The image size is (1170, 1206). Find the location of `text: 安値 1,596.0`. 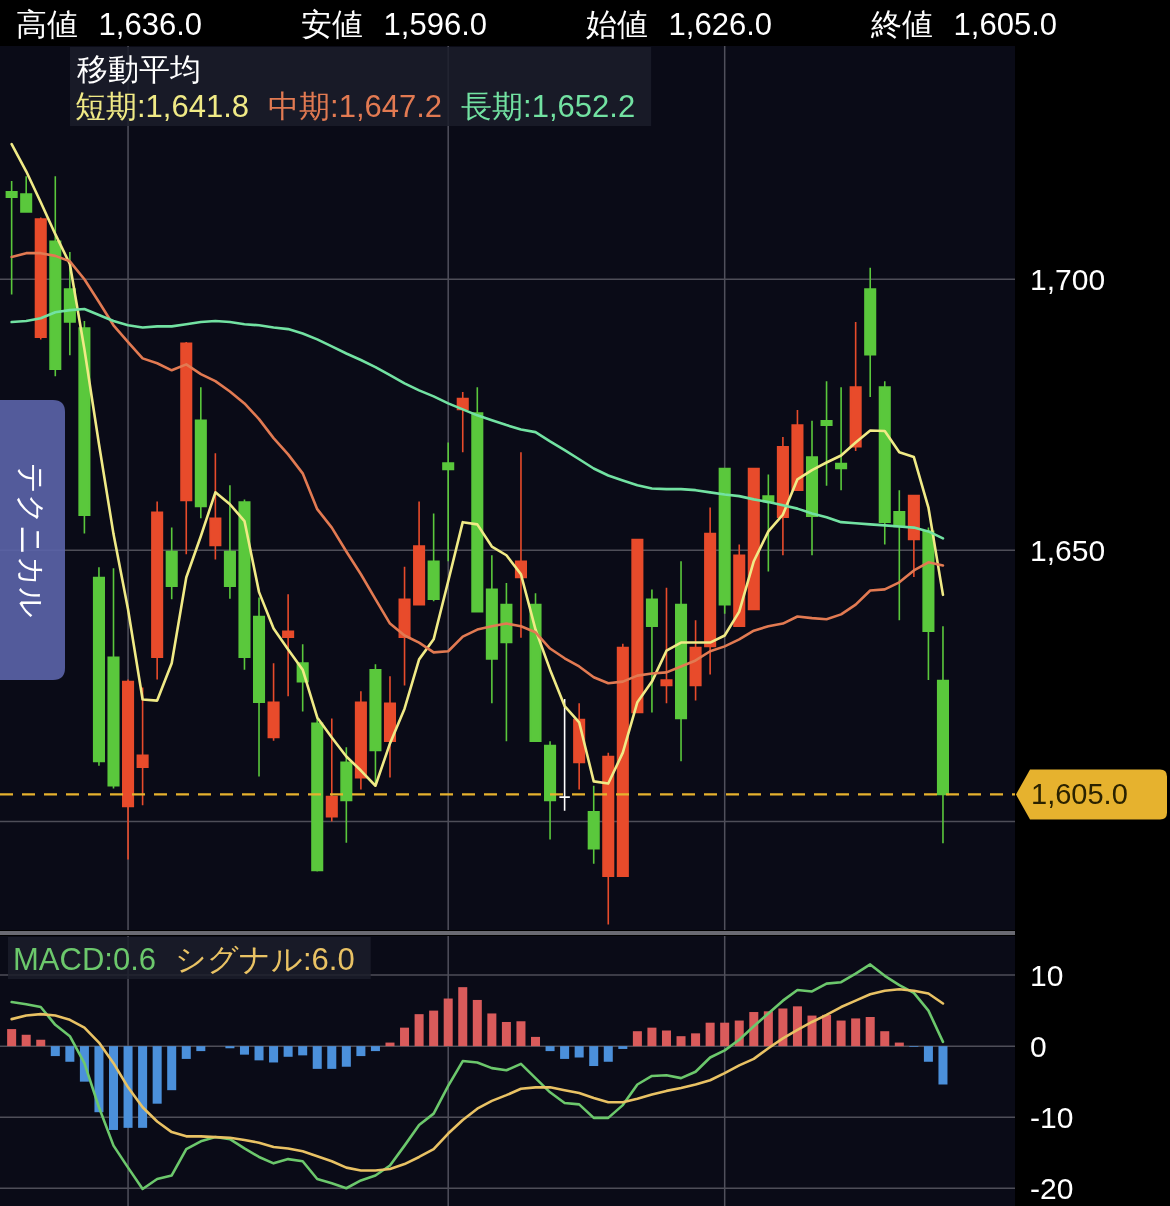

text: 安値 1,596.0 is located at coordinates (394, 24).